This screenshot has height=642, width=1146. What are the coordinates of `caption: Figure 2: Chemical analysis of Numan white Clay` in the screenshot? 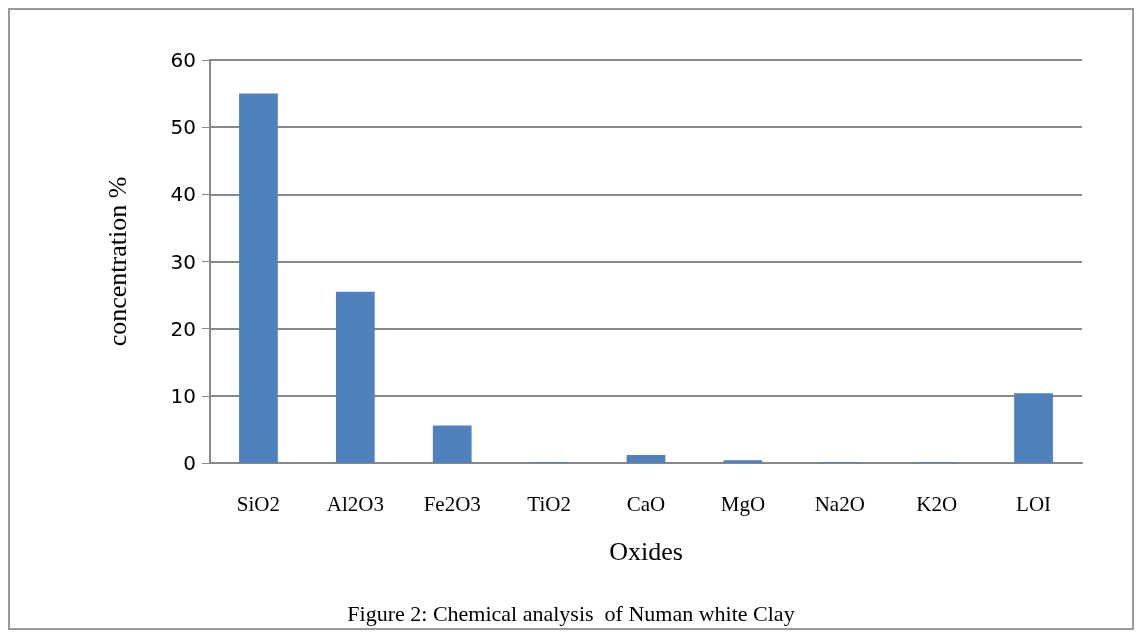 It's located at (571, 613).